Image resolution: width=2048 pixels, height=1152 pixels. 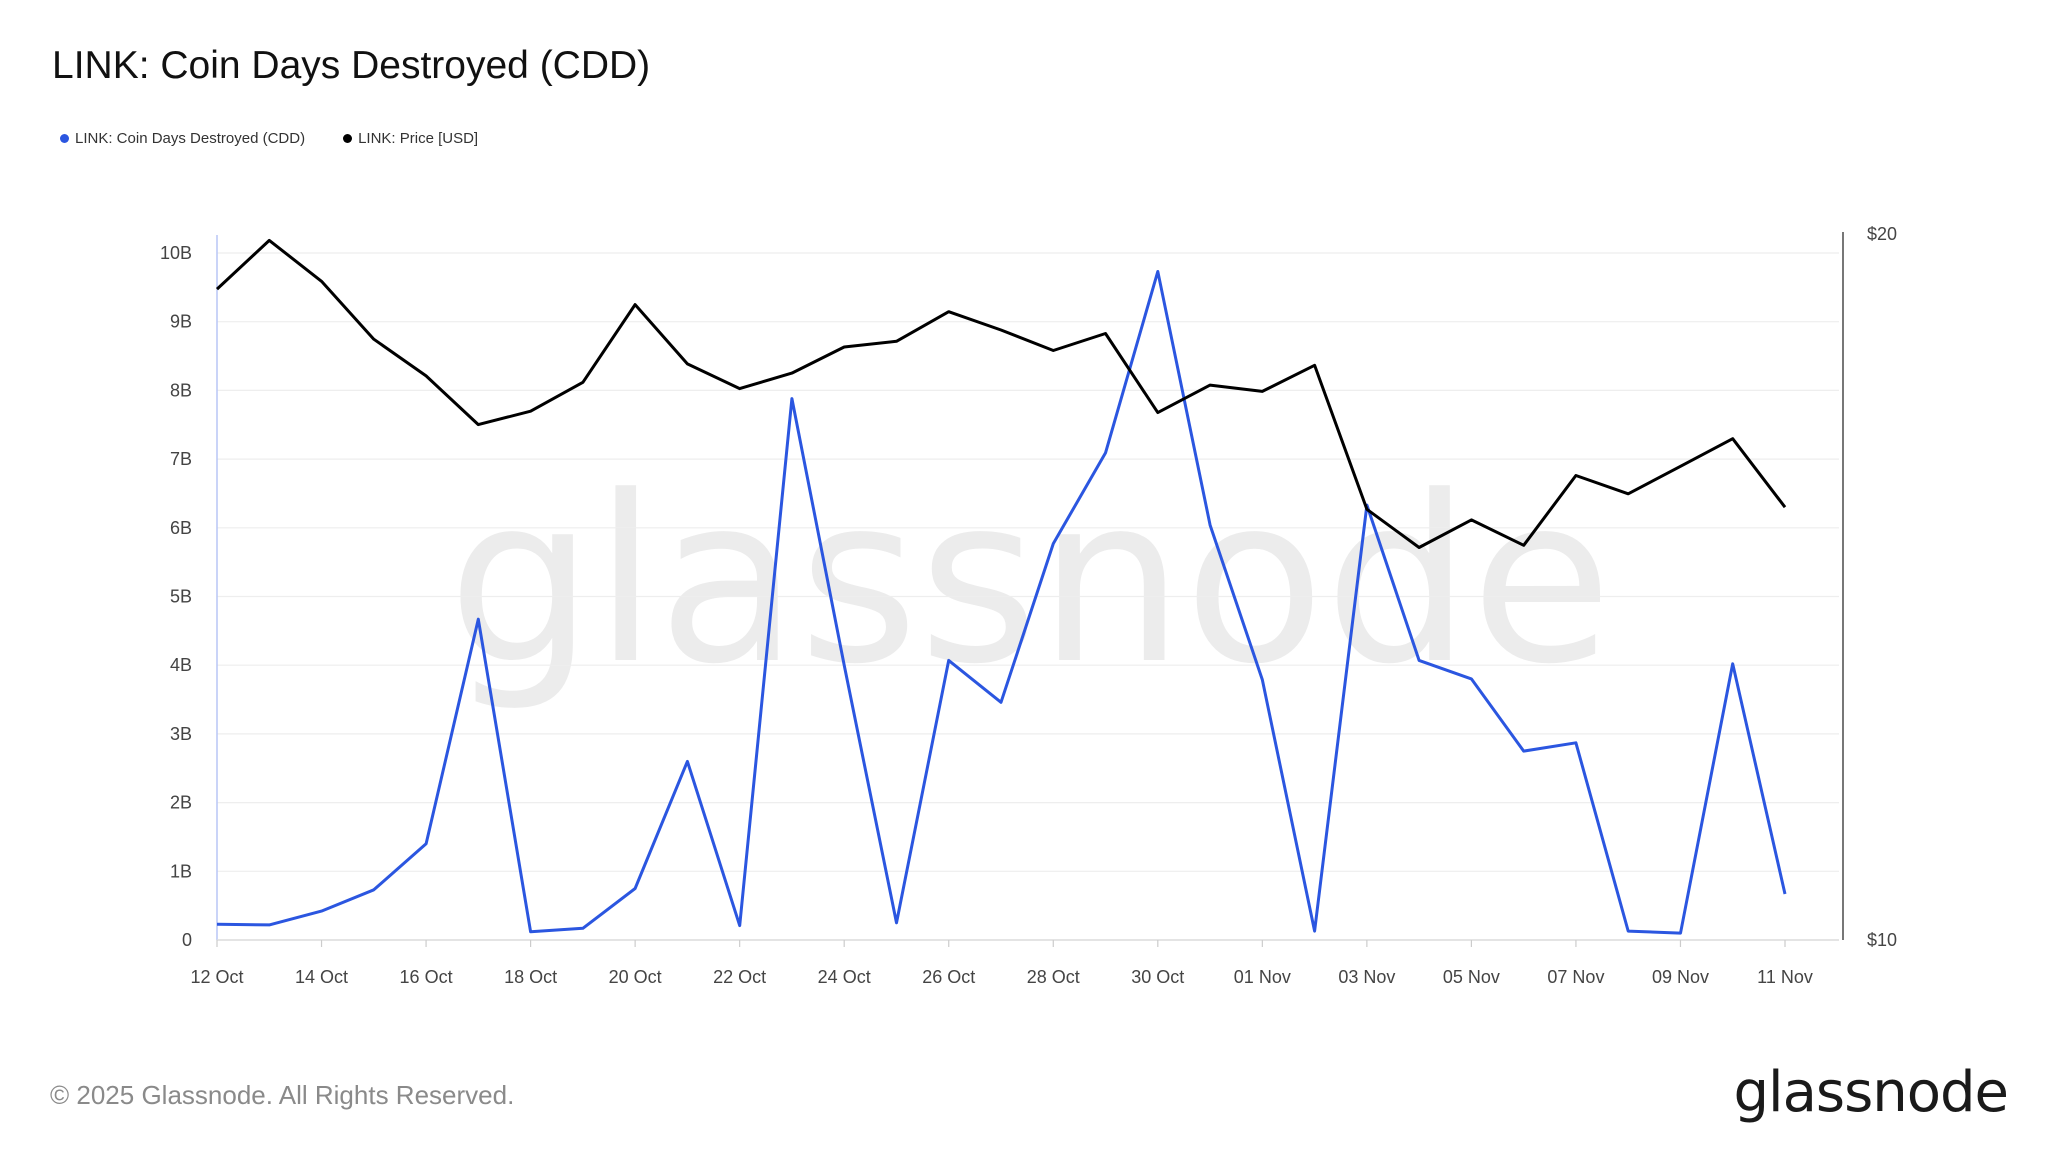 I want to click on y-right-tick-label: $10, so click(x=1882, y=940).